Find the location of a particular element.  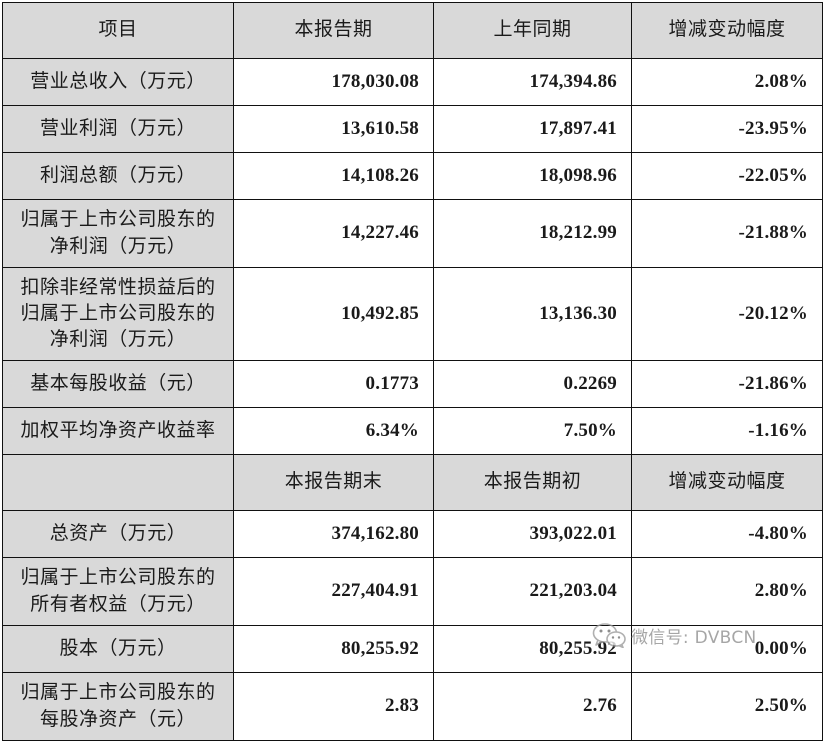

row-value-change: 2.80% is located at coordinates (727, 591).